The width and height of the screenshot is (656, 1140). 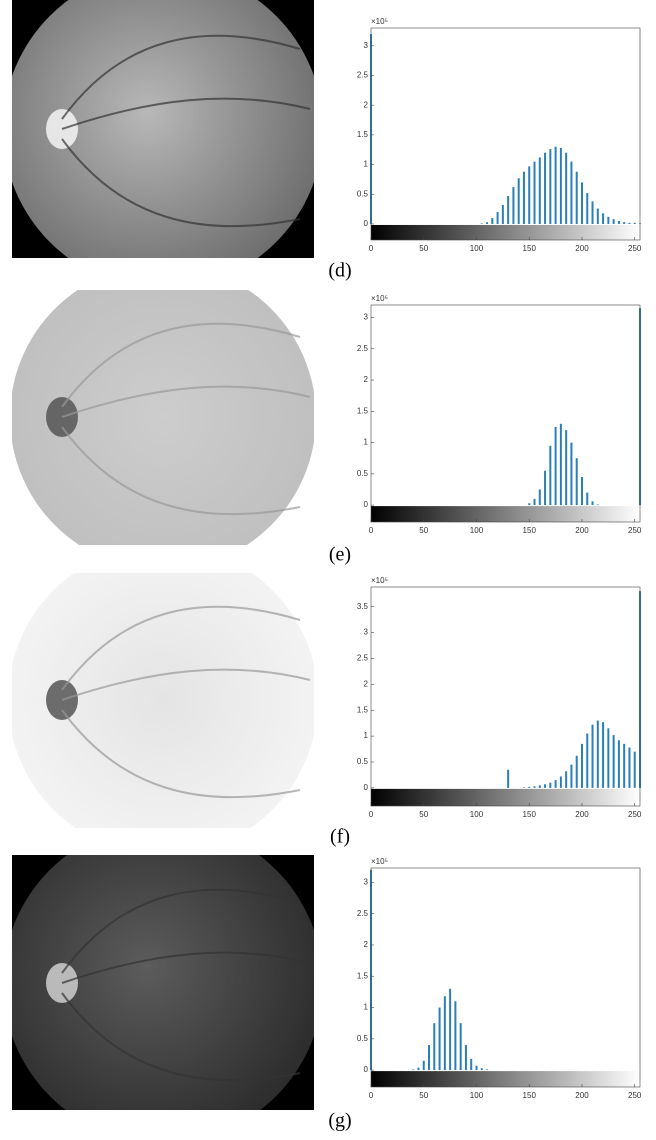 What do you see at coordinates (339, 1121) in the screenshot?
I see `caption: (g)` at bounding box center [339, 1121].